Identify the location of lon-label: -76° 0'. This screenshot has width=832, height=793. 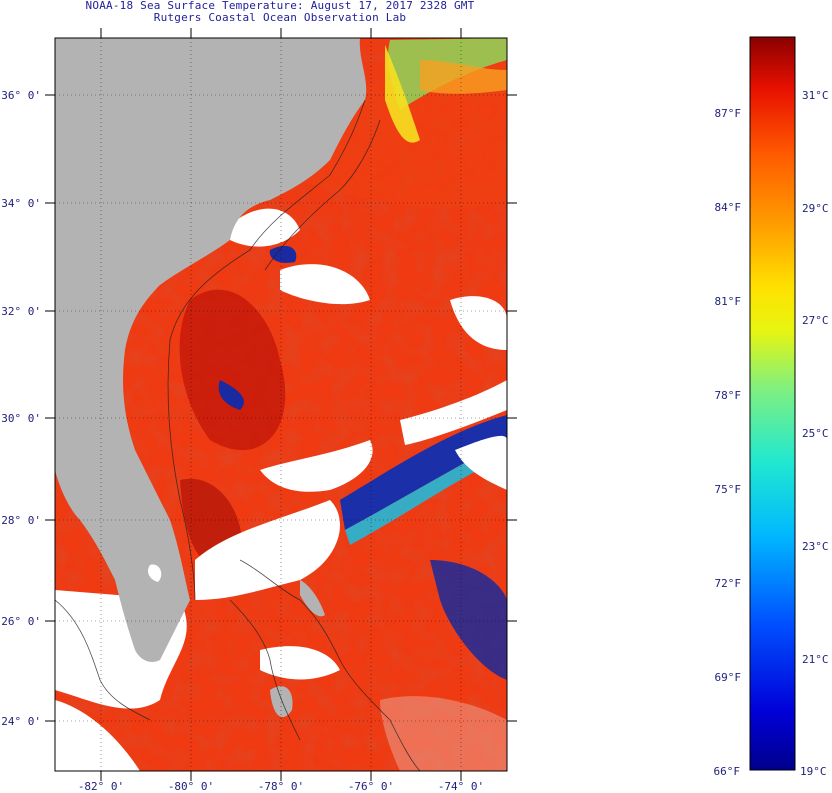
(371, 786).